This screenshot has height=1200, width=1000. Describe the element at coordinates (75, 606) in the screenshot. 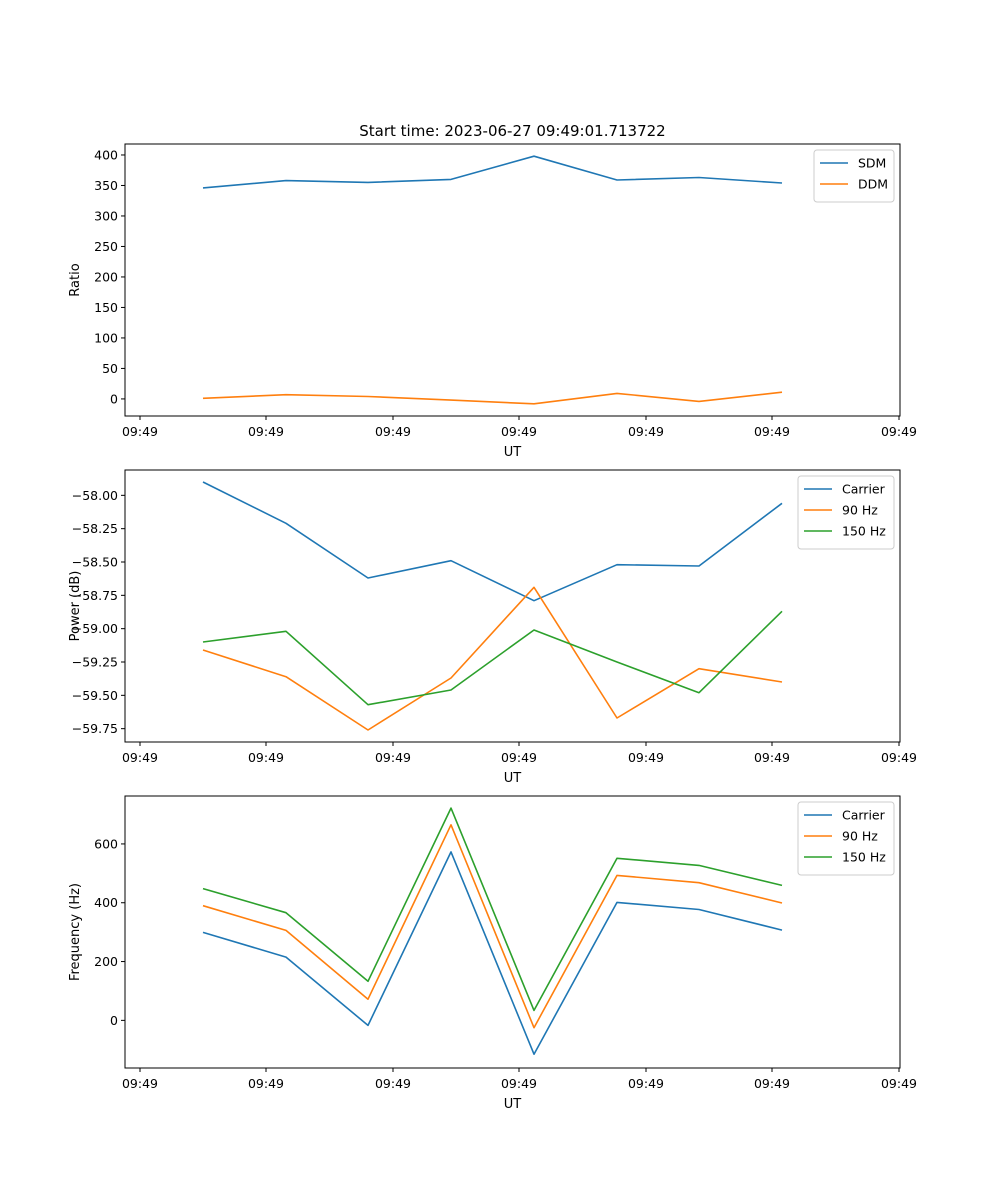

I see `y-axis-label: Power (dB)` at that location.